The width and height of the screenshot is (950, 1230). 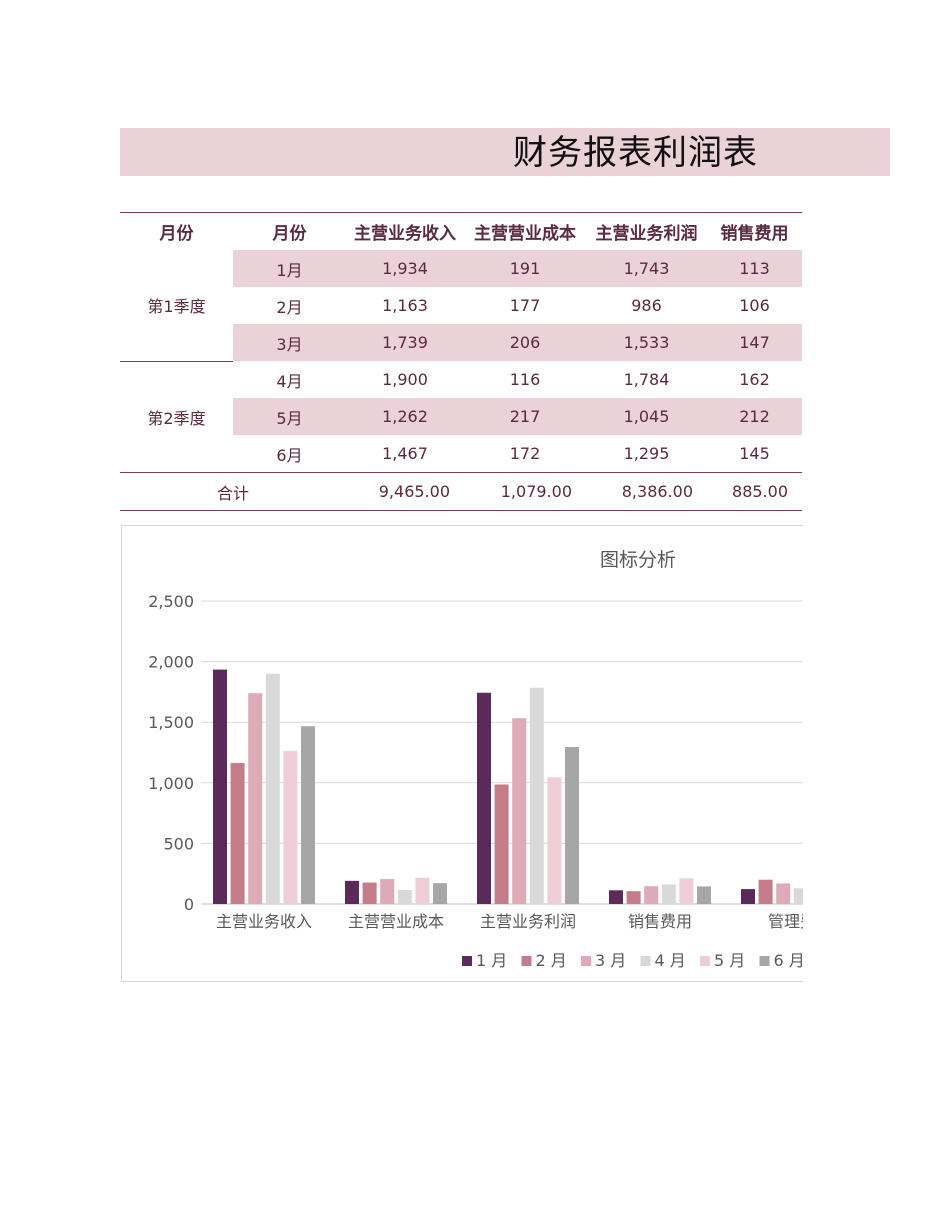 What do you see at coordinates (405, 342) in the screenshot?
I see `revenue-cell: 1,739` at bounding box center [405, 342].